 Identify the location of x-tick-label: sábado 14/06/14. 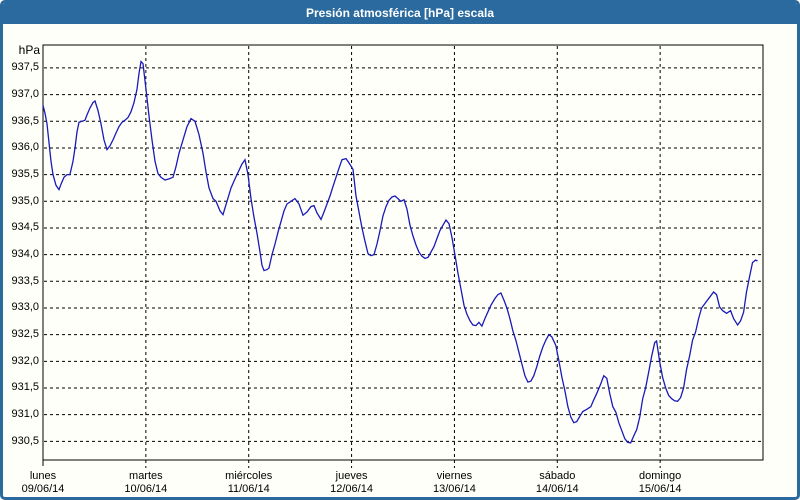
(557, 483).